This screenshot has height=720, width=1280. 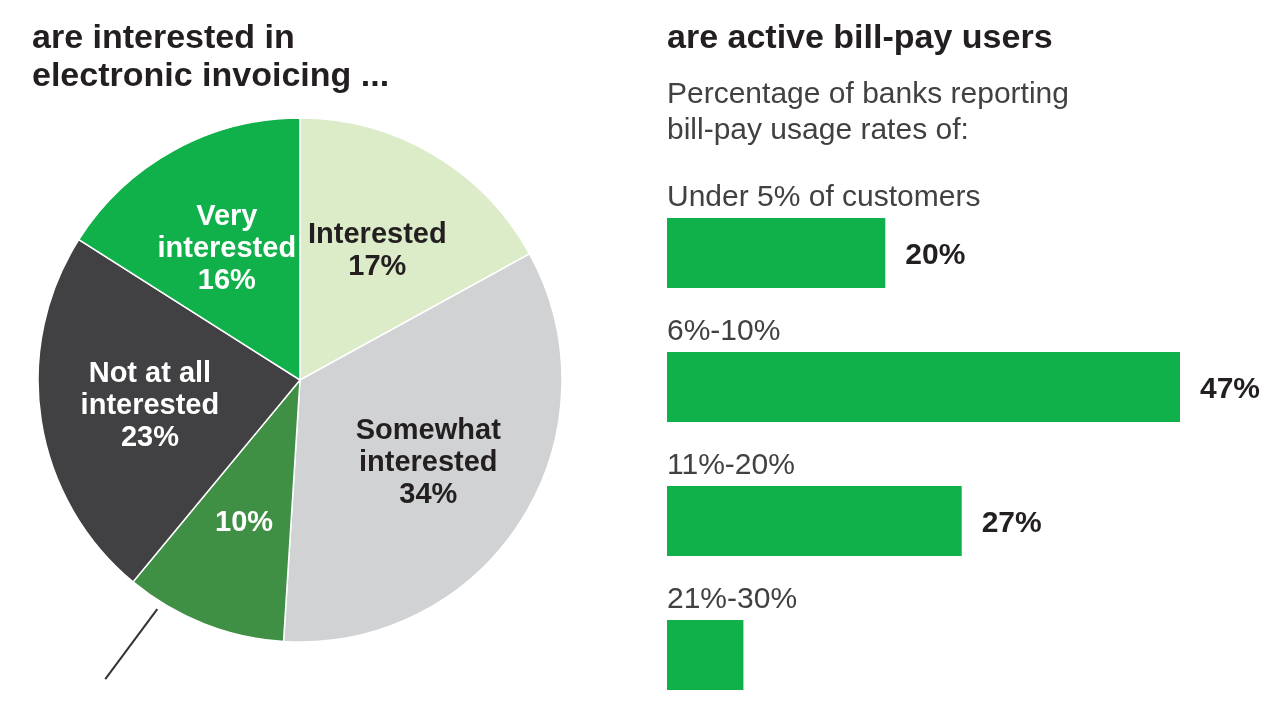 What do you see at coordinates (227, 278) in the screenshot?
I see `data-label: 16%` at bounding box center [227, 278].